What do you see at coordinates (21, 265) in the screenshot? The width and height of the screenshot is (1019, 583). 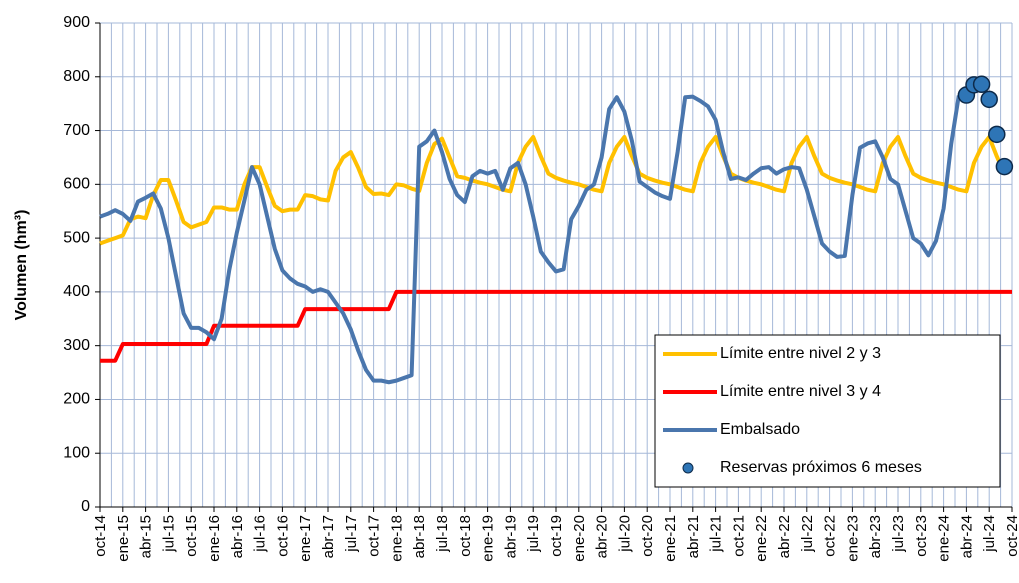 I see `y-axis-title: Volumen (hm³)` at bounding box center [21, 265].